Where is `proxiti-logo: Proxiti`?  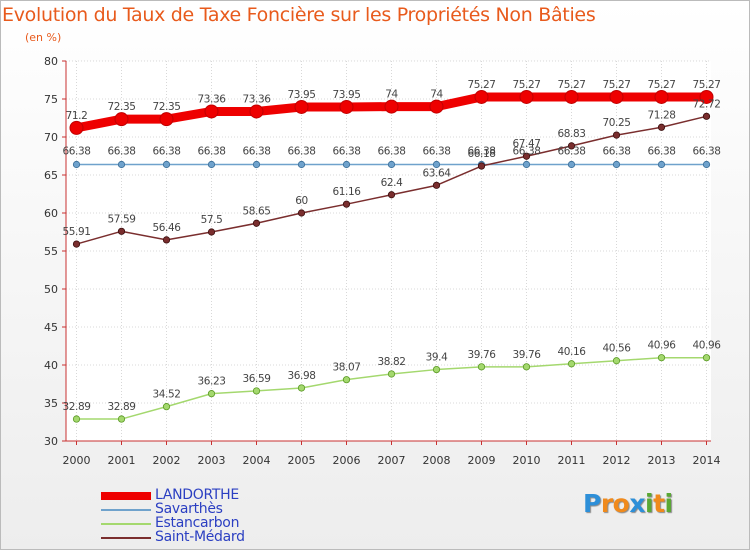 proxiti-logo: Proxiti is located at coordinates (628, 503).